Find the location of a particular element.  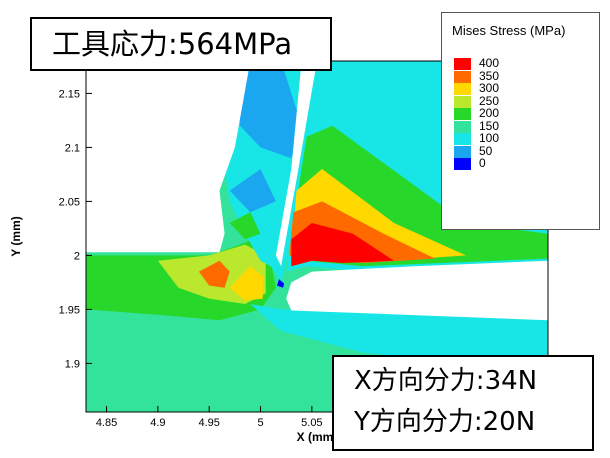

legend-entry: 50 is located at coordinates (524, 150).